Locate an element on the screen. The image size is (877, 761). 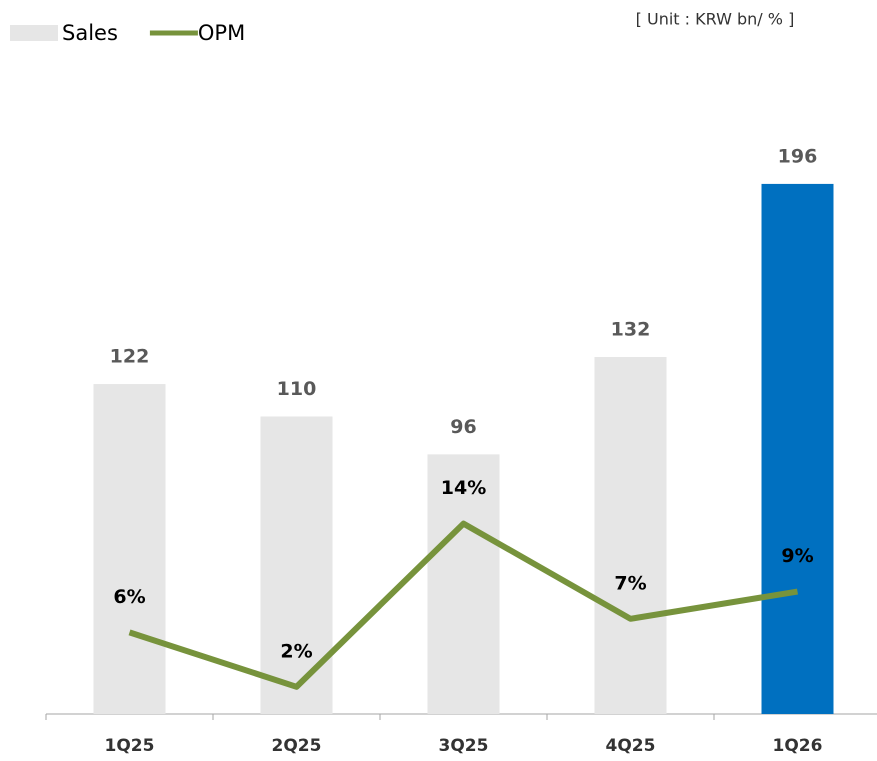
bar-label: 122 is located at coordinates (130, 357).